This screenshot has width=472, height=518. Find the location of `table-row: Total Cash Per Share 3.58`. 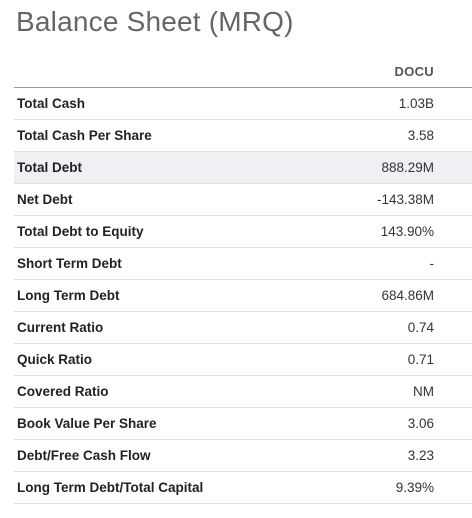

table-row: Total Cash Per Share 3.58 is located at coordinates (243, 136).